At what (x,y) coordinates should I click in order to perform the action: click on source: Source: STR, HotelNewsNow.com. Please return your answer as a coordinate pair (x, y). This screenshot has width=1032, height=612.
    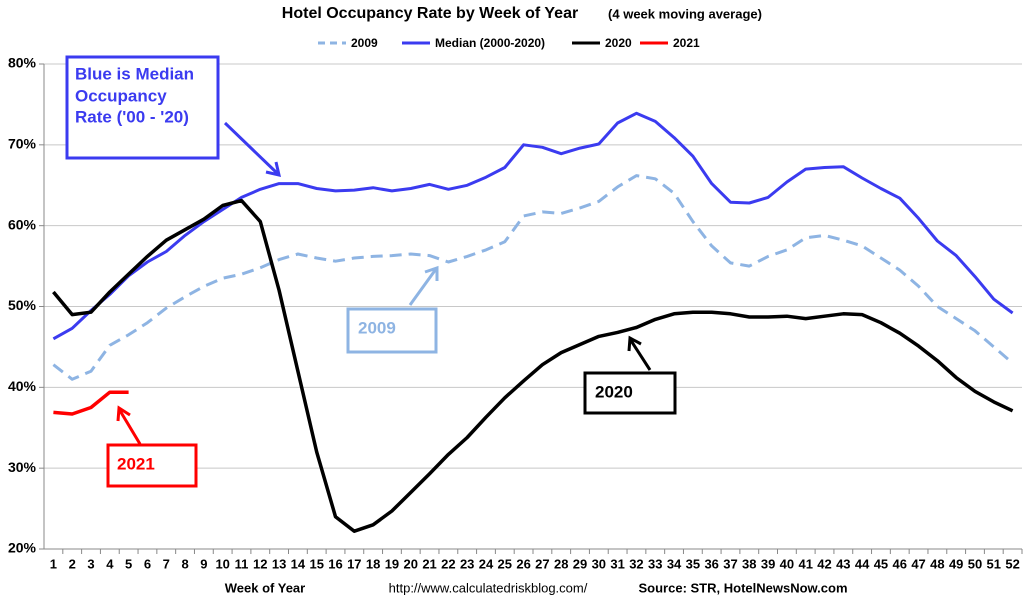
    Looking at the image, I should click on (743, 587).